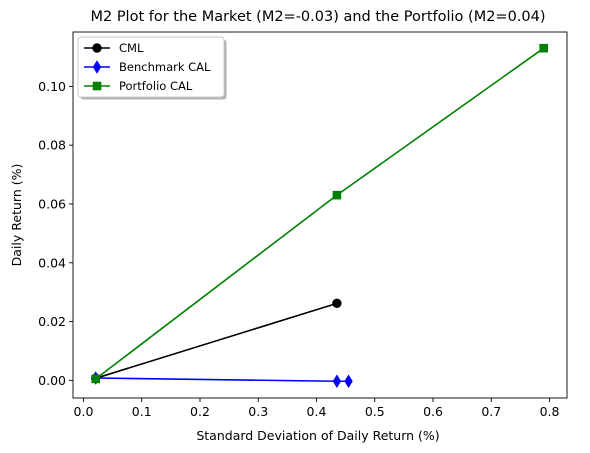 This screenshot has width=590, height=453. What do you see at coordinates (156, 86) in the screenshot?
I see `legend-label: Portfolio CAL` at bounding box center [156, 86].